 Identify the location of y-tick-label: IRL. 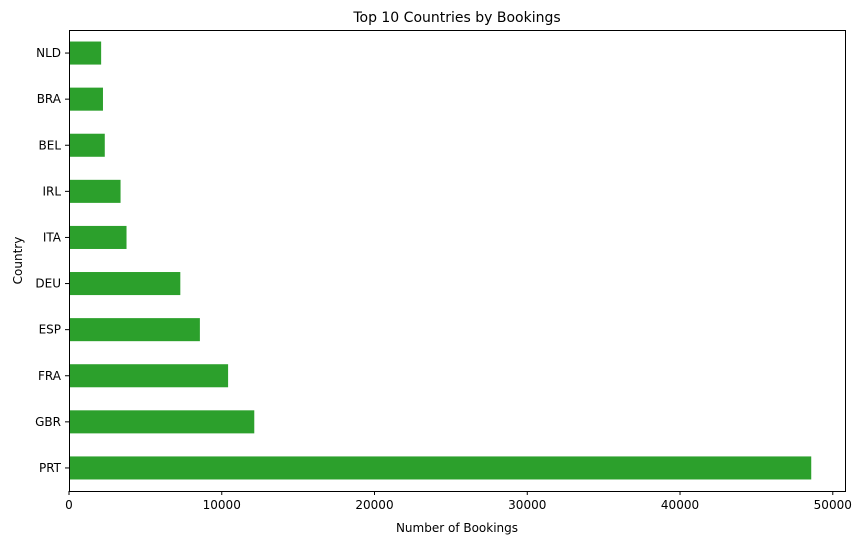
(51, 191).